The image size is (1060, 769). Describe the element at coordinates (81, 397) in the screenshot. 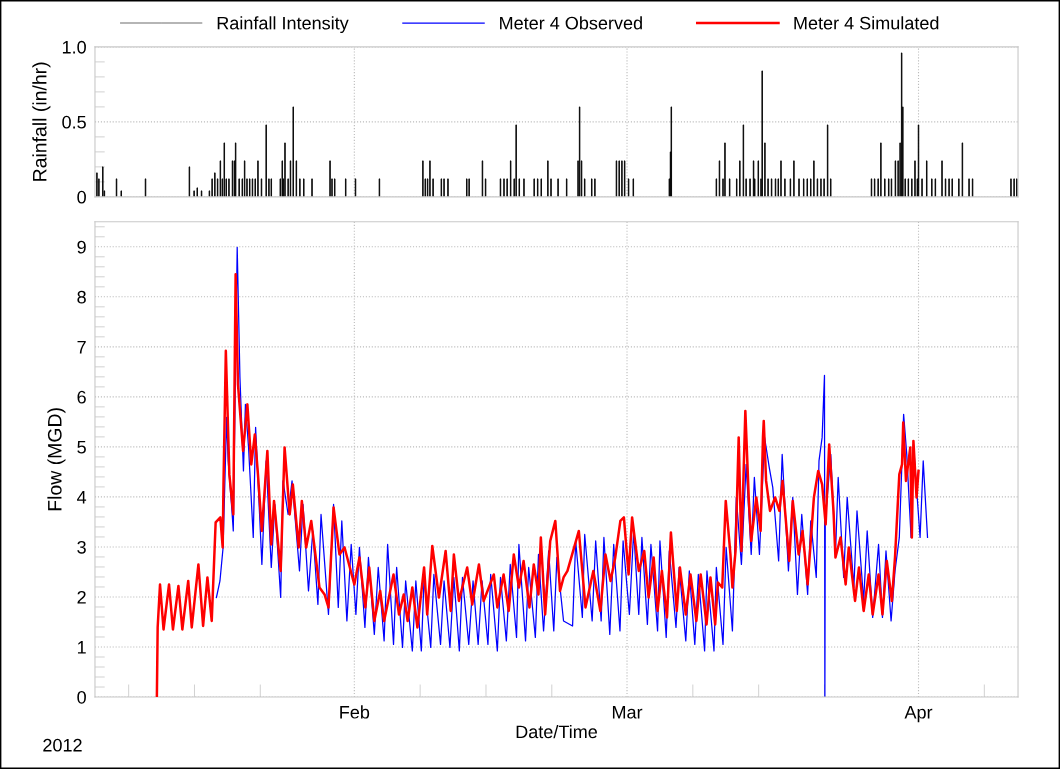

I see `y-tick-label: 6` at that location.